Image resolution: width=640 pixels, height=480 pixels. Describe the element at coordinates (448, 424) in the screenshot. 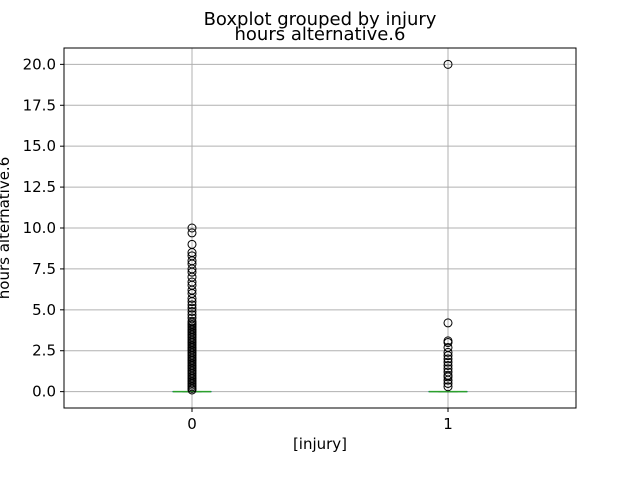

I see `x-tick-label: 1` at that location.